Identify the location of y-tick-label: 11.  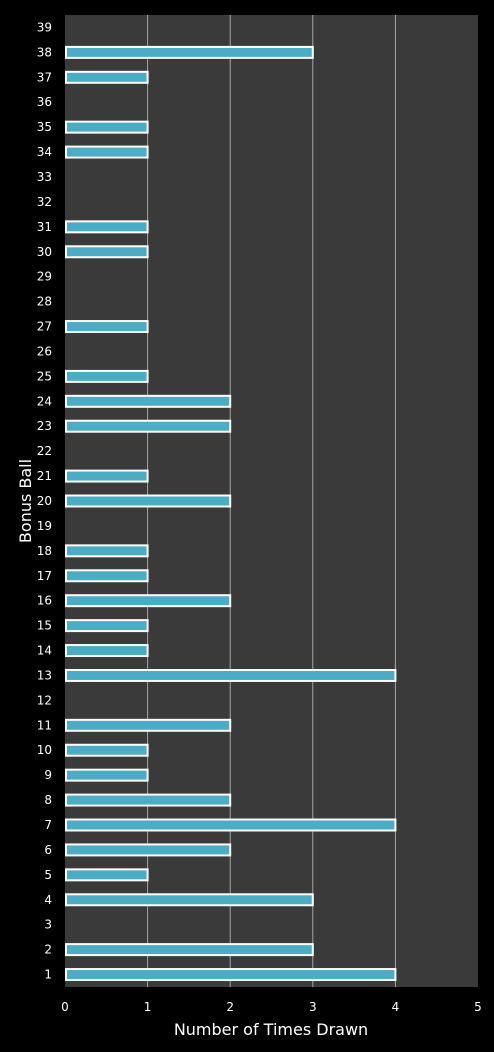
(44, 725).